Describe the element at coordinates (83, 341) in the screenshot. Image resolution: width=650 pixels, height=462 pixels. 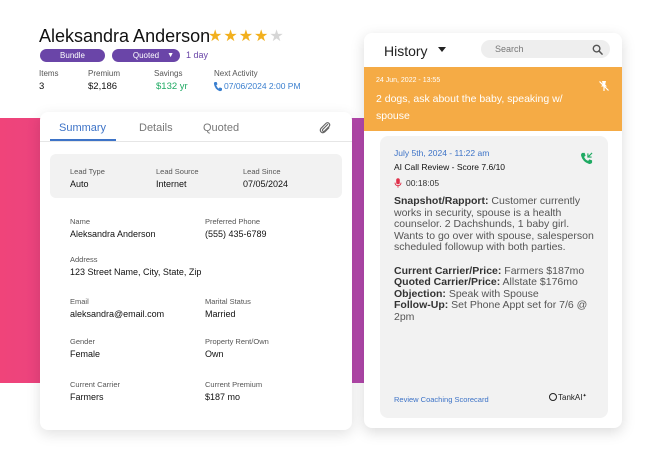
I see `gender-label: Gender` at that location.